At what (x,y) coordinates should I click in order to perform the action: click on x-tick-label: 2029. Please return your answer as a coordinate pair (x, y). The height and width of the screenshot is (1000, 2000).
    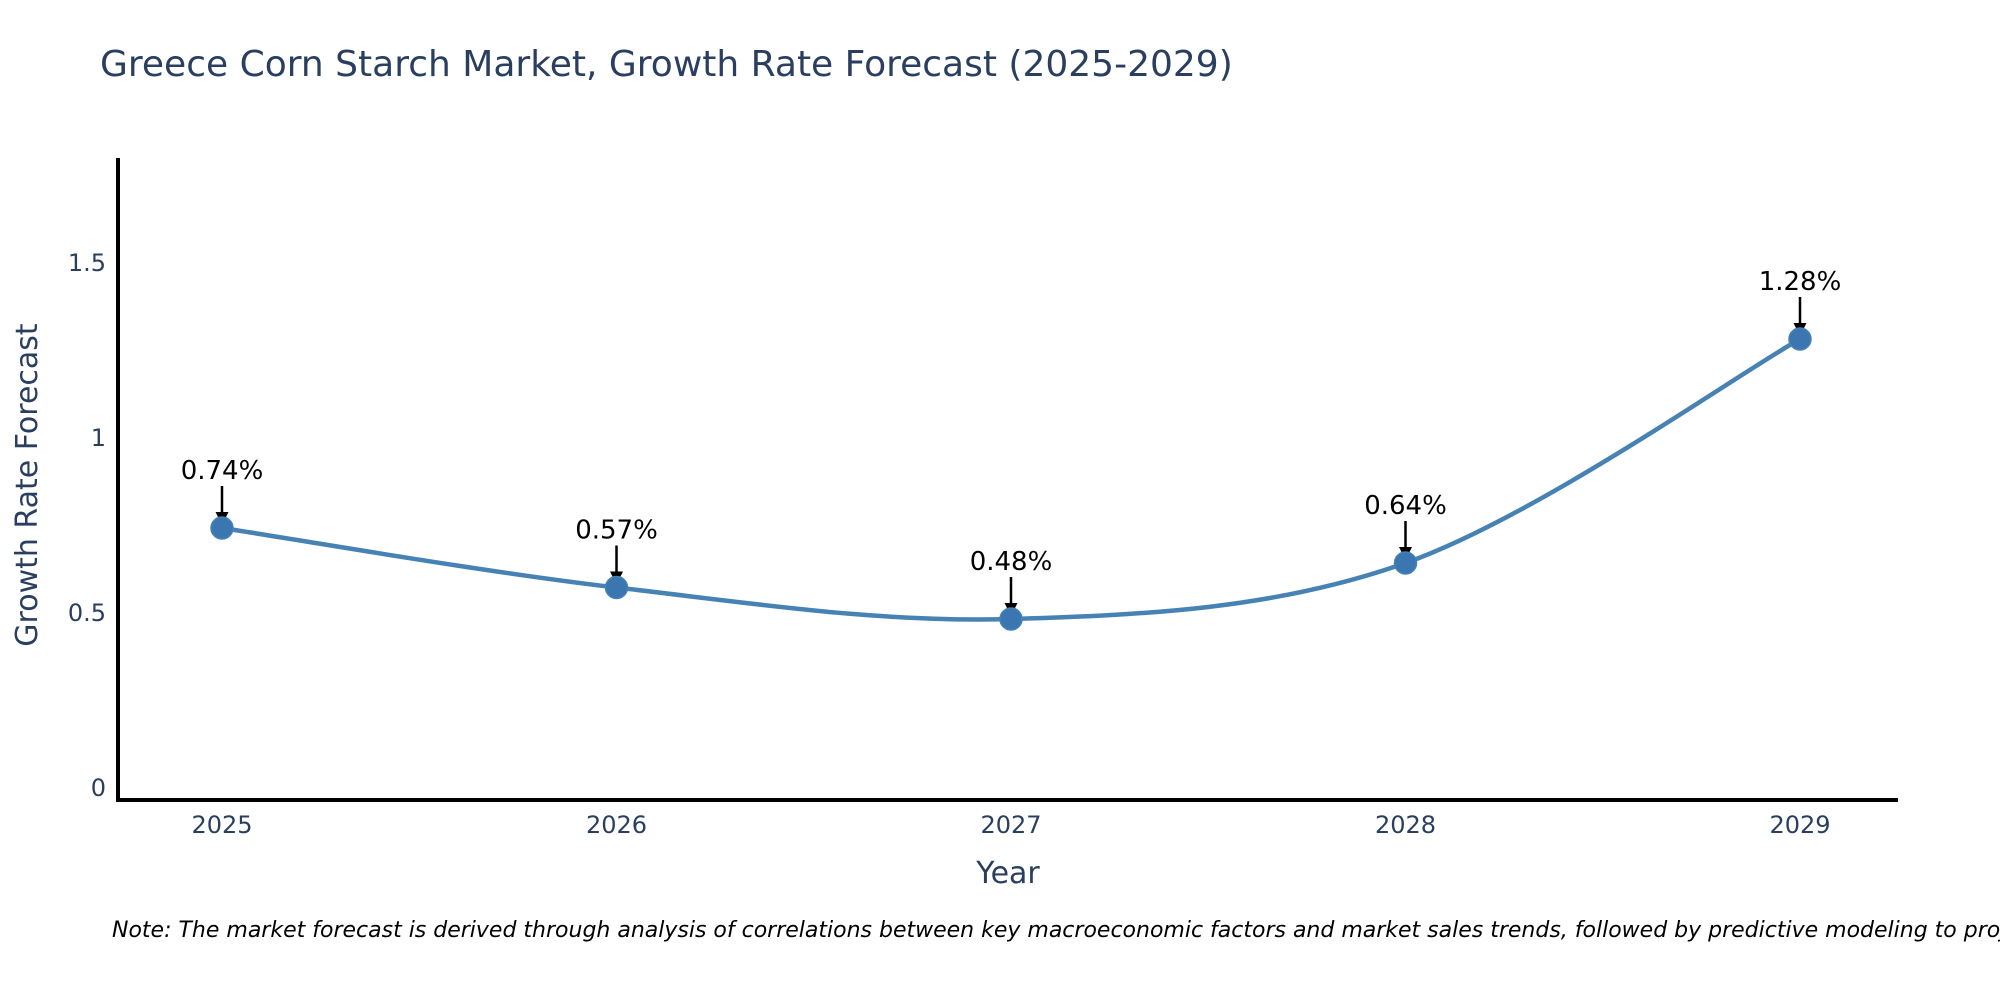
    Looking at the image, I should click on (1799, 825).